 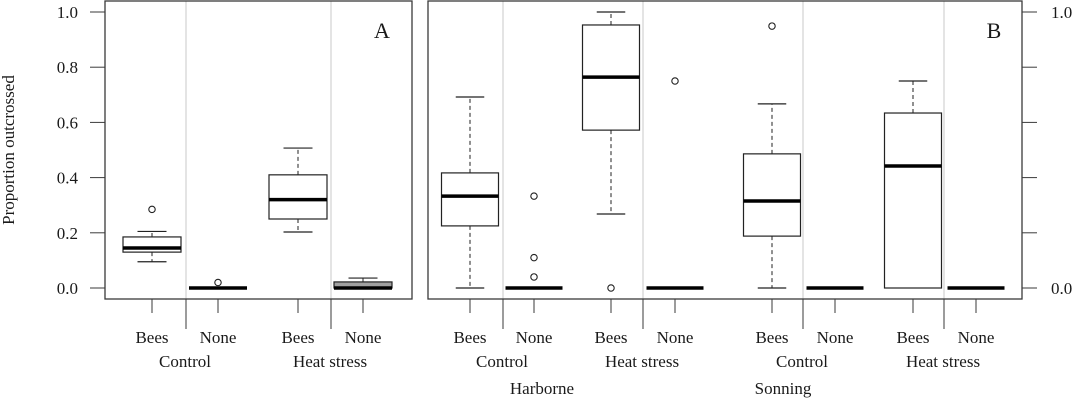 What do you see at coordinates (67, 67) in the screenshot?
I see `y-tick-label: 0.8` at bounding box center [67, 67].